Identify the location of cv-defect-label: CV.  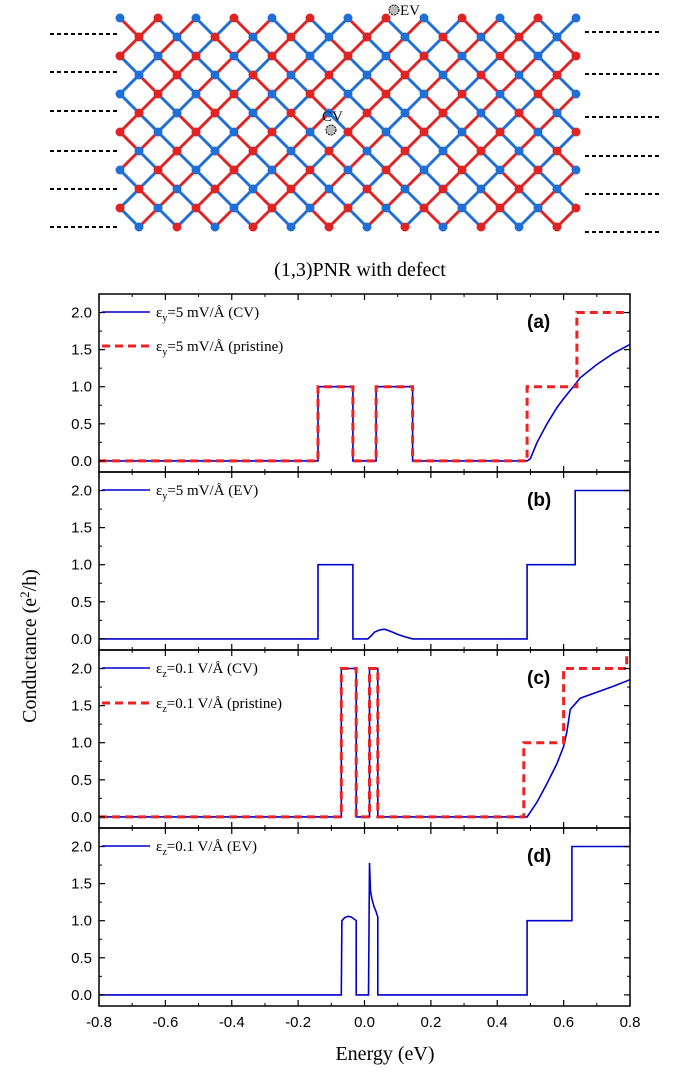
(332, 117).